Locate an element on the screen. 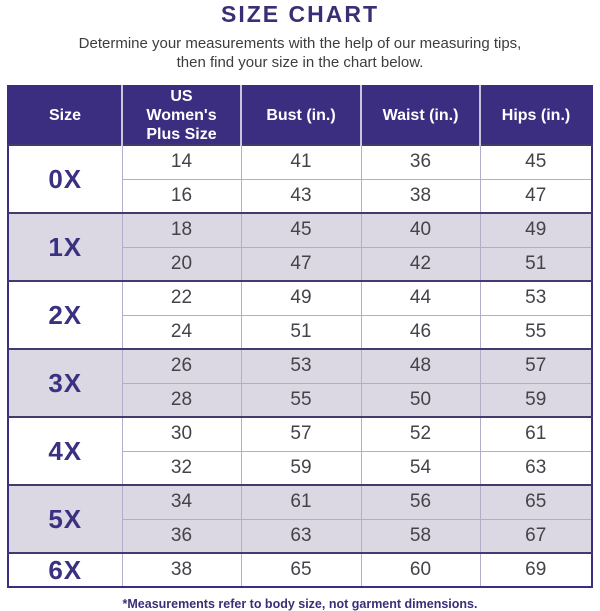 This screenshot has width=600, height=611. table-row-5X-1: 36 63 58 67 is located at coordinates (300, 535).